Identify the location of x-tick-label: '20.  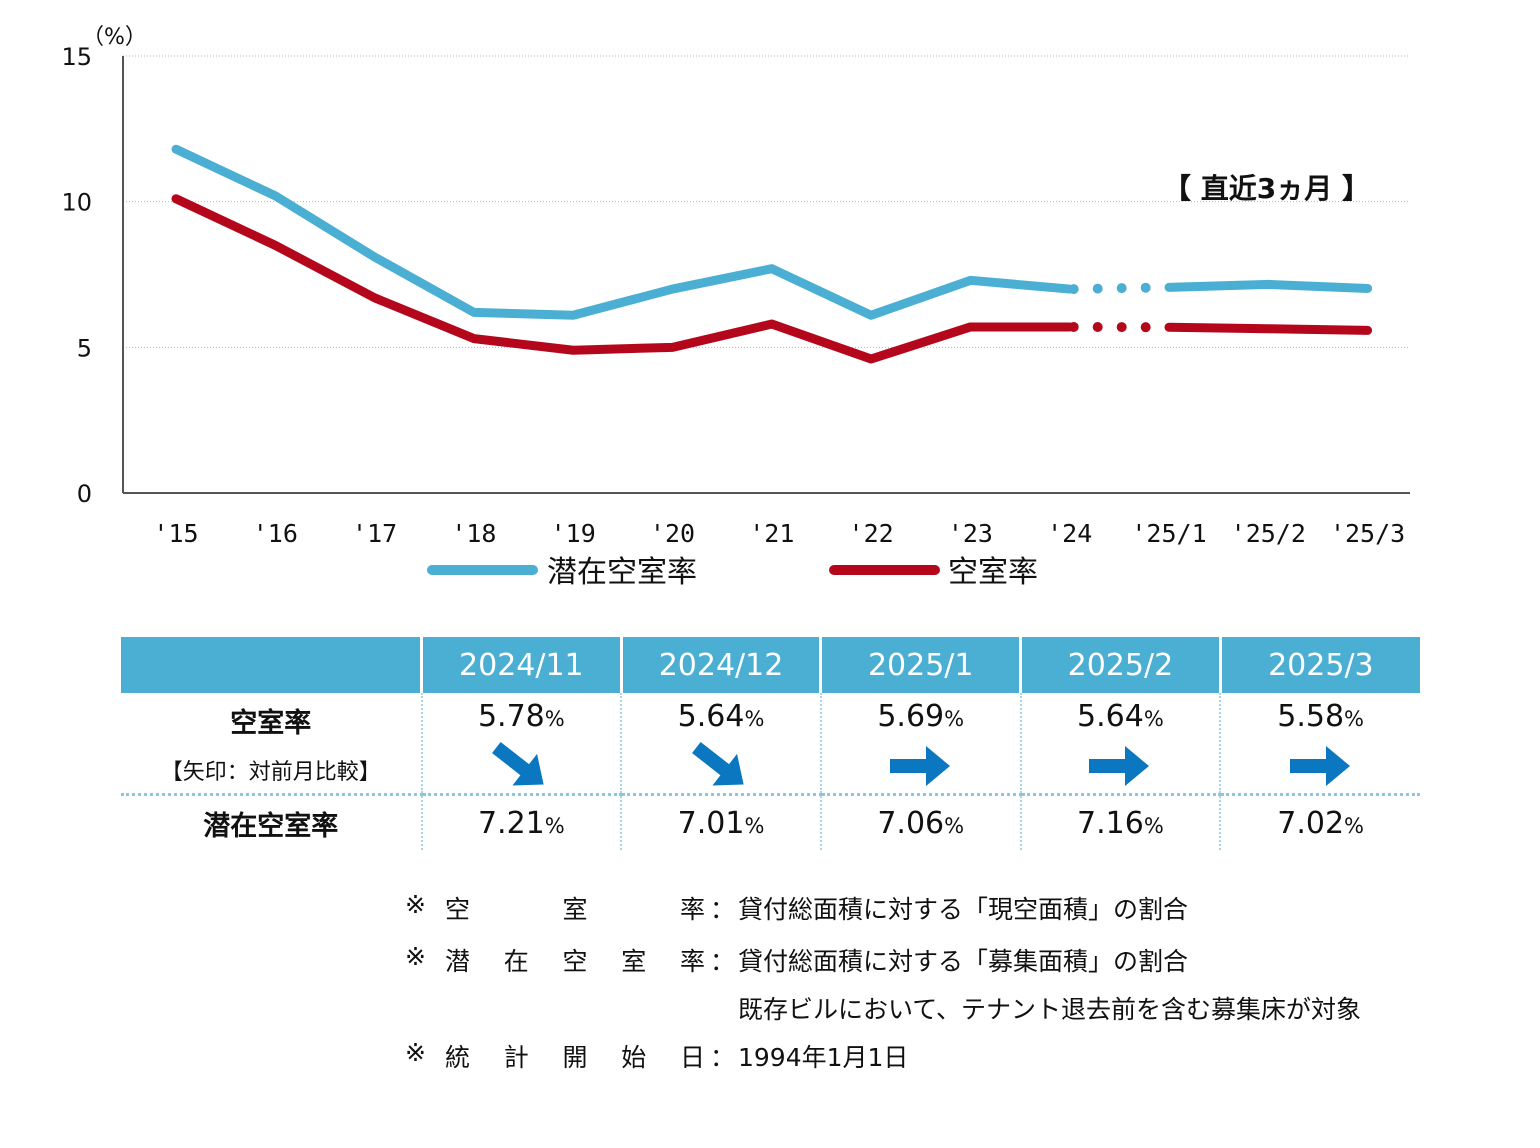
(672, 533).